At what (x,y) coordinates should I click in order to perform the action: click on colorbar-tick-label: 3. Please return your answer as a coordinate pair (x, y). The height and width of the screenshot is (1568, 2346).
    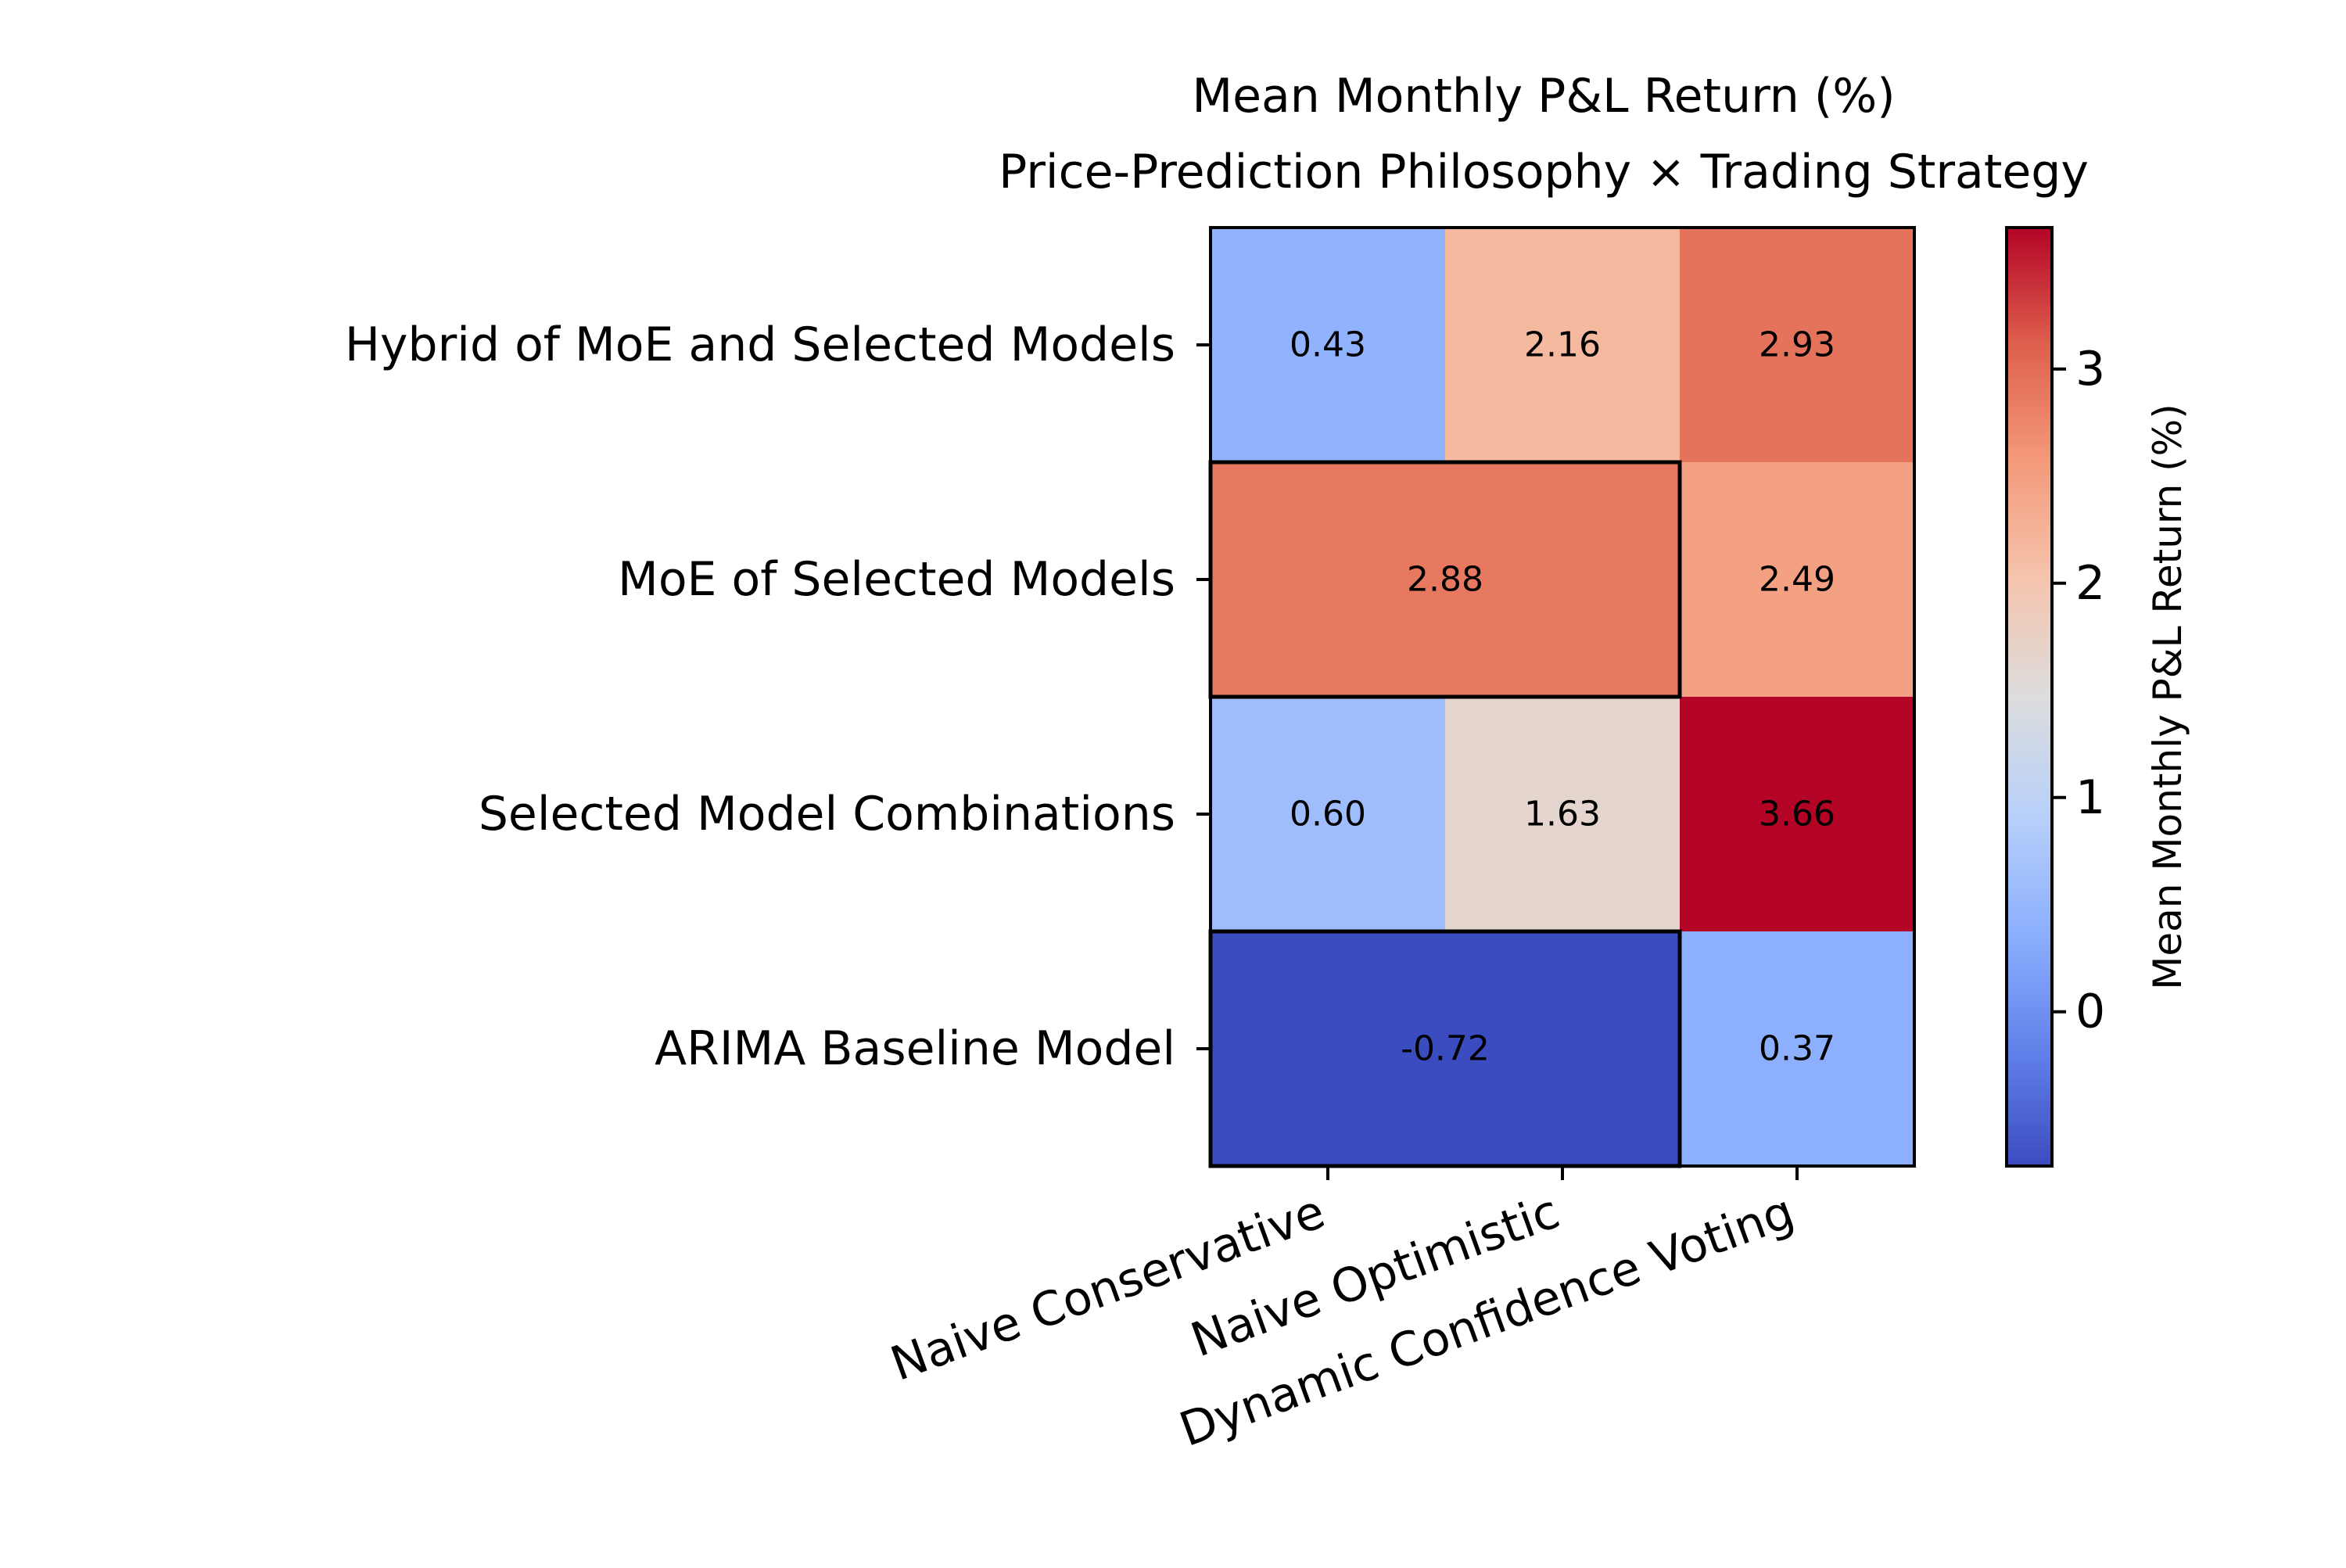
    Looking at the image, I should click on (2090, 369).